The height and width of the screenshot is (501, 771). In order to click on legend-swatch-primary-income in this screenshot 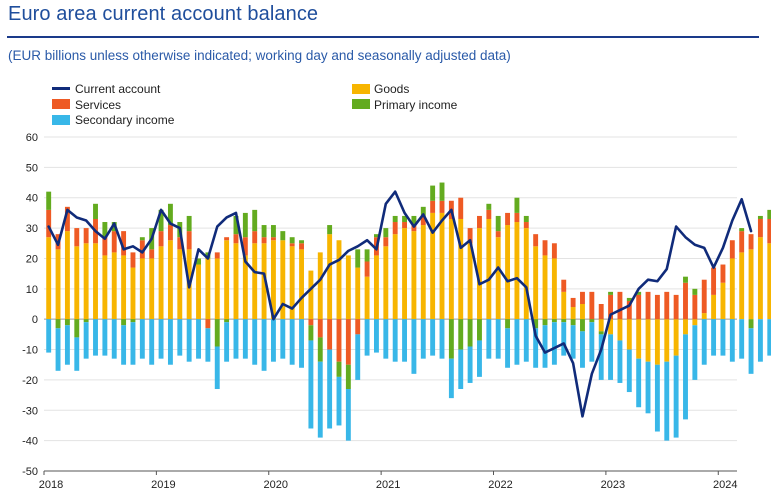, I will do `click(361, 104)`.